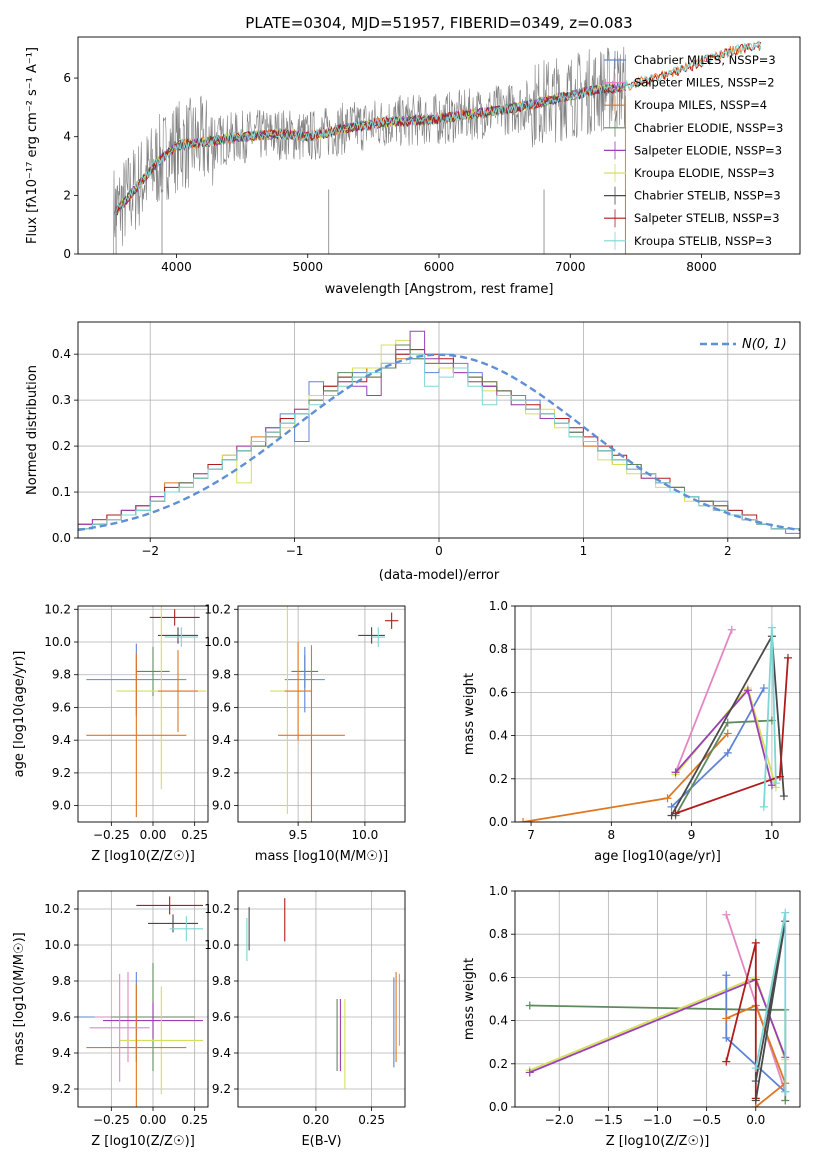  What do you see at coordinates (704, 83) in the screenshot?
I see `legend-label: Salpeter MILES, NSSP=2` at bounding box center [704, 83].